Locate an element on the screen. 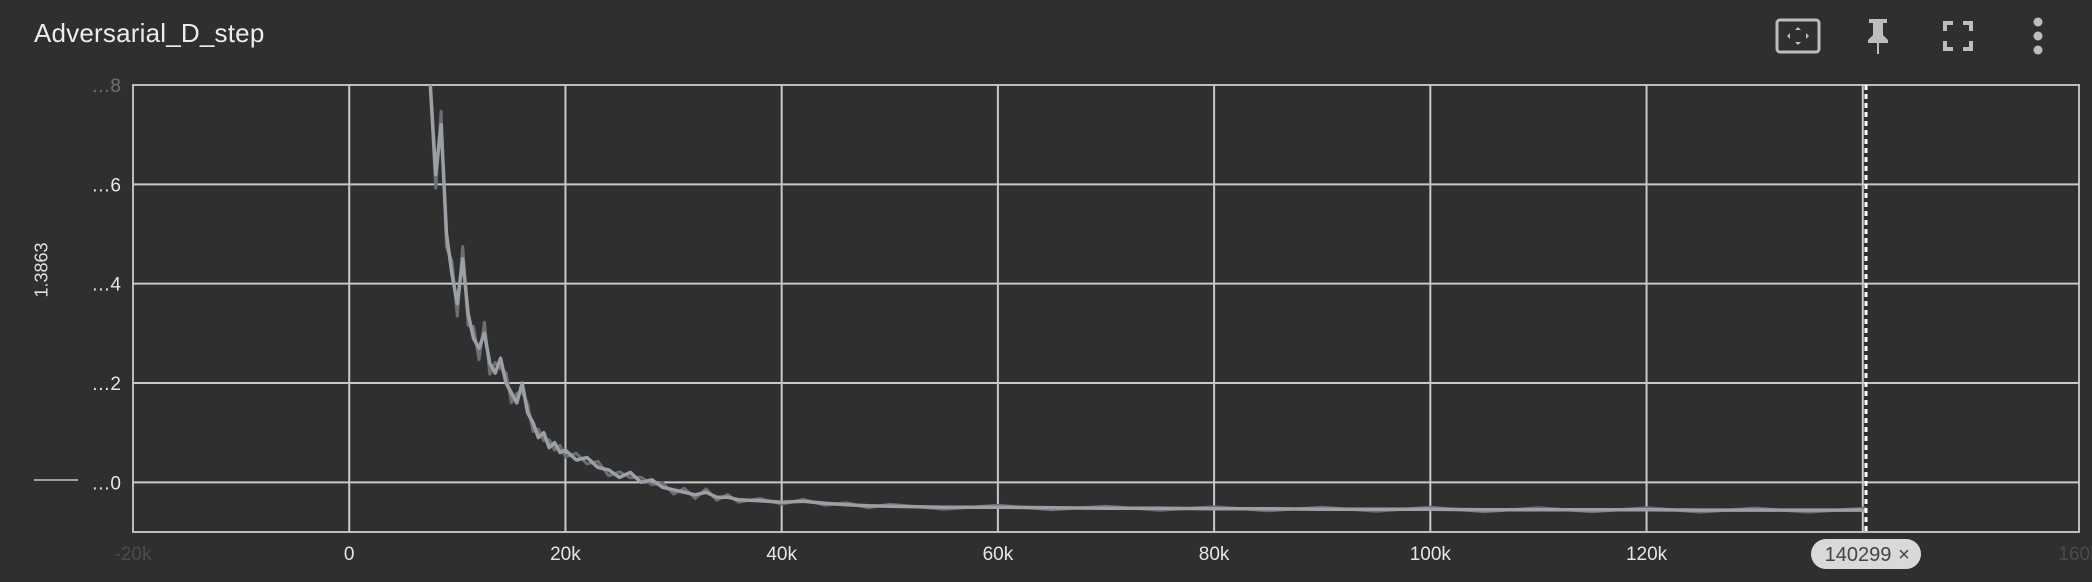 The height and width of the screenshot is (582, 2092). y-tick-label: …4 is located at coordinates (106, 285).